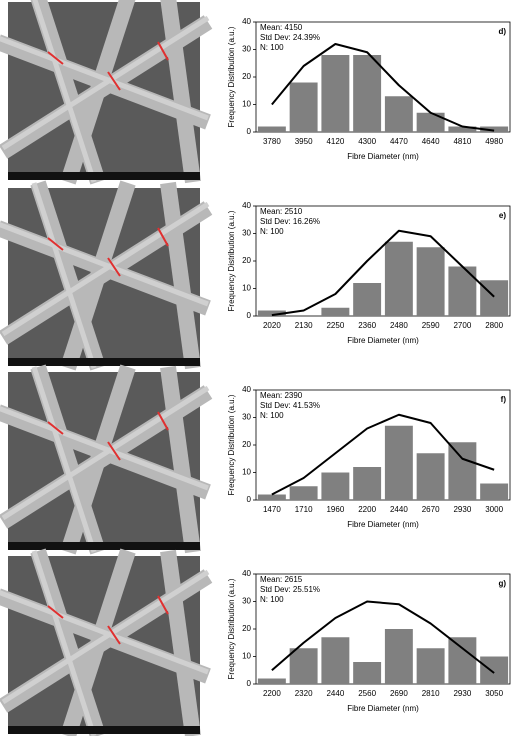  I want to click on panel-label: g), so click(502, 583).